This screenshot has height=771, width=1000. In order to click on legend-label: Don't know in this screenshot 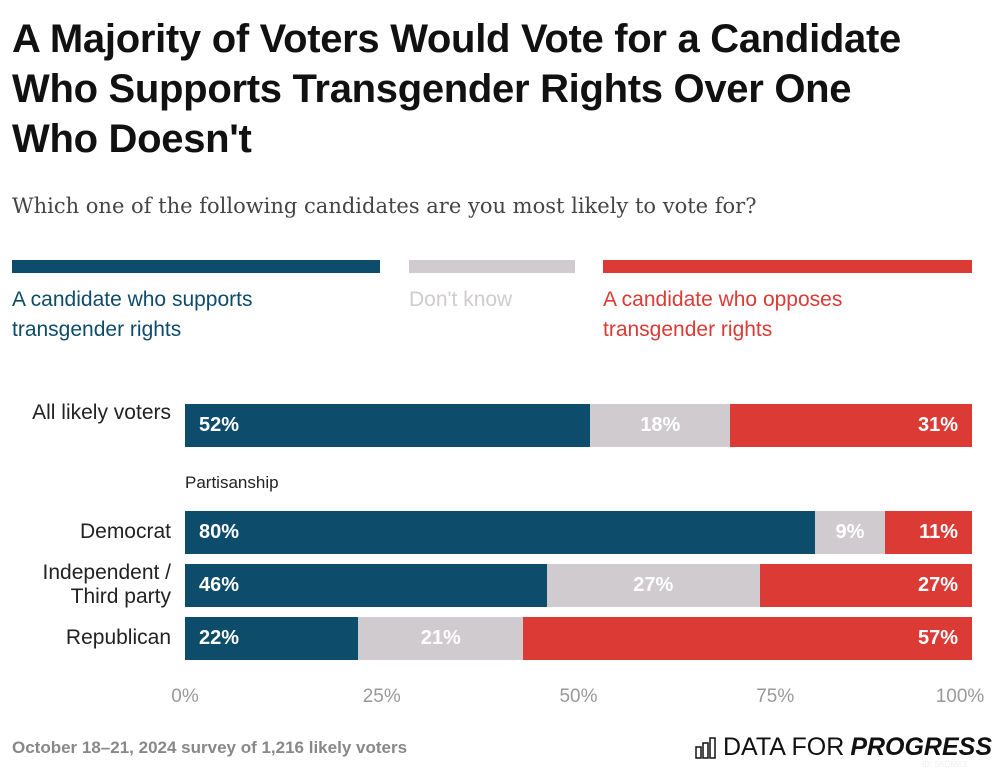, I will do `click(461, 299)`.